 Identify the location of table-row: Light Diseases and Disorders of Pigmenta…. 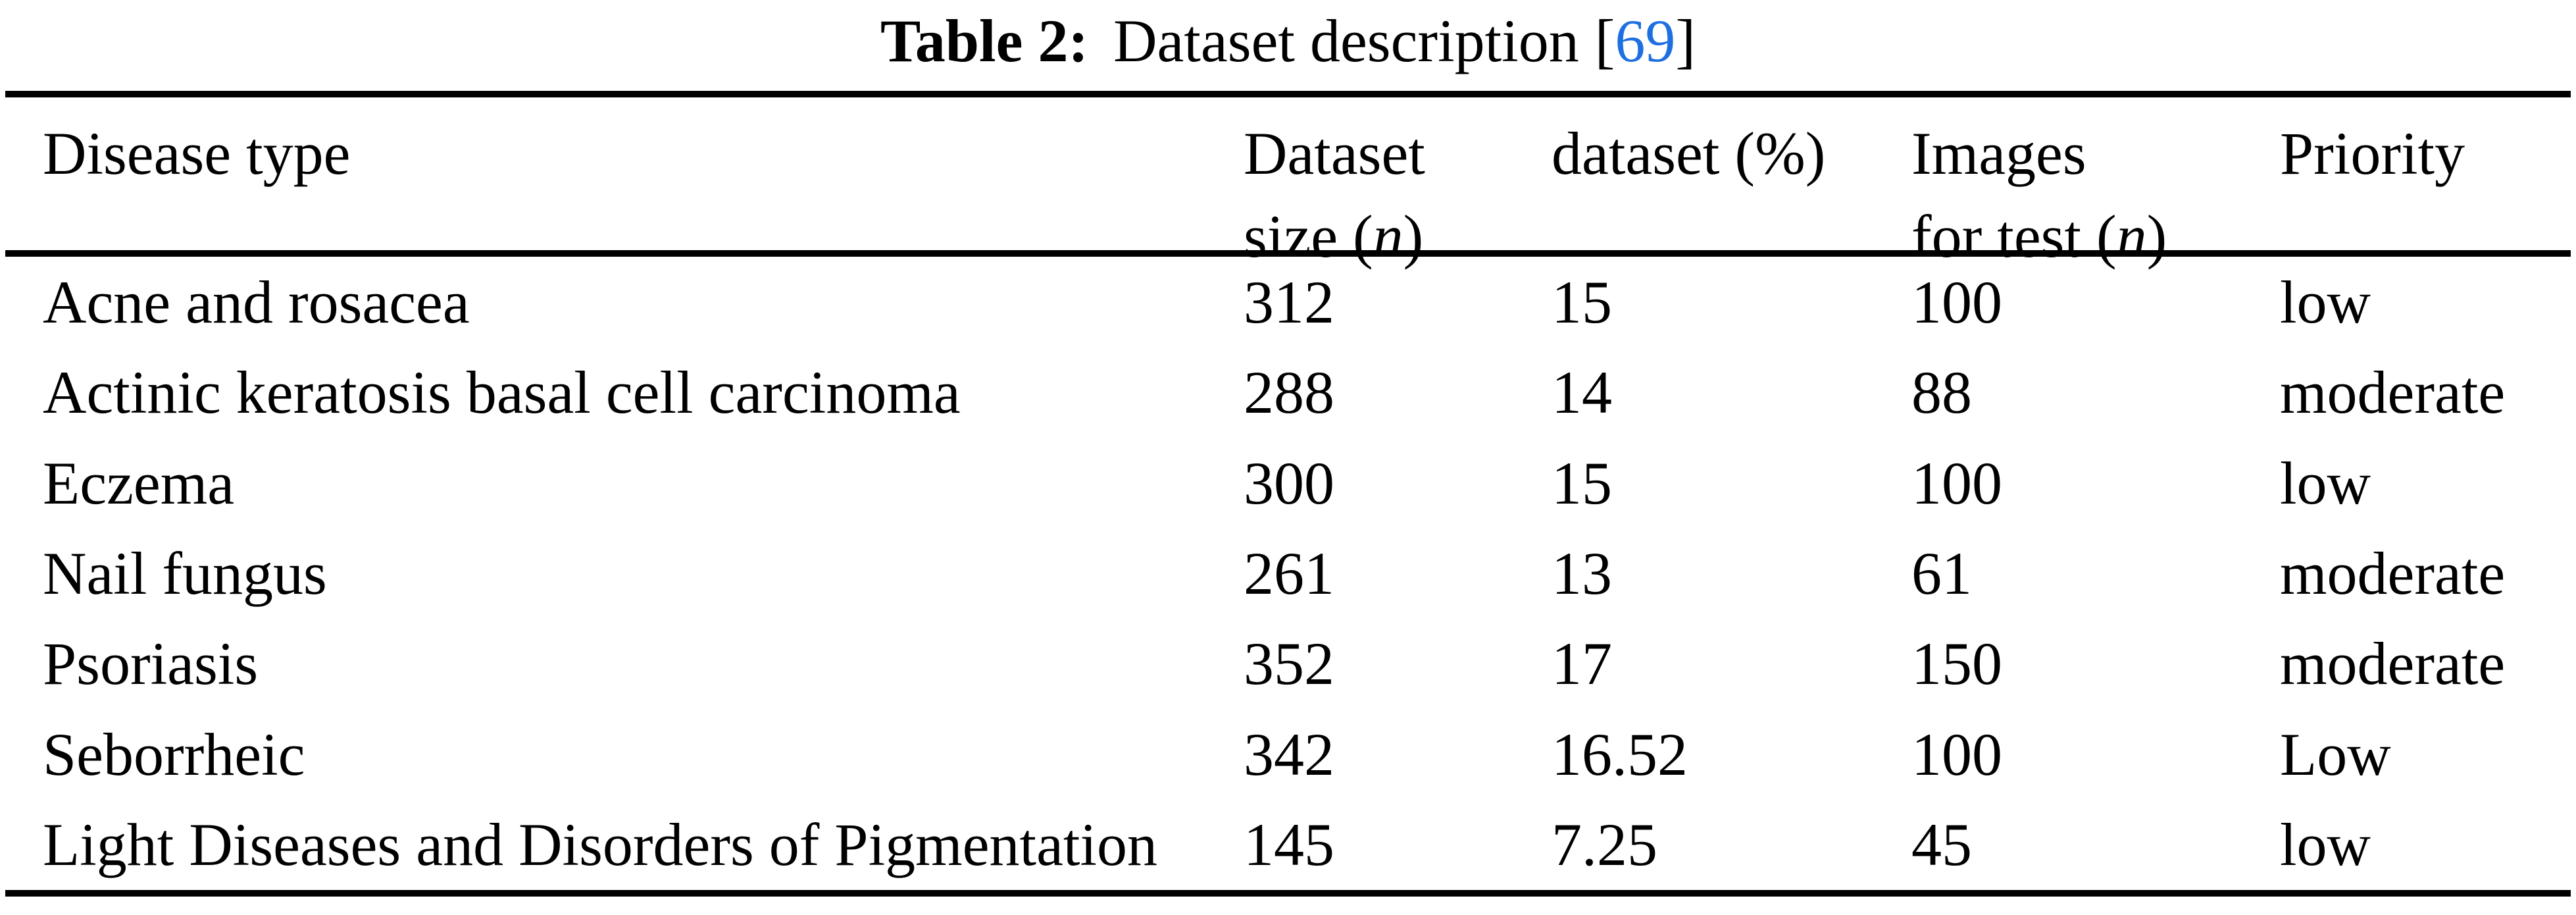
(1288, 845).